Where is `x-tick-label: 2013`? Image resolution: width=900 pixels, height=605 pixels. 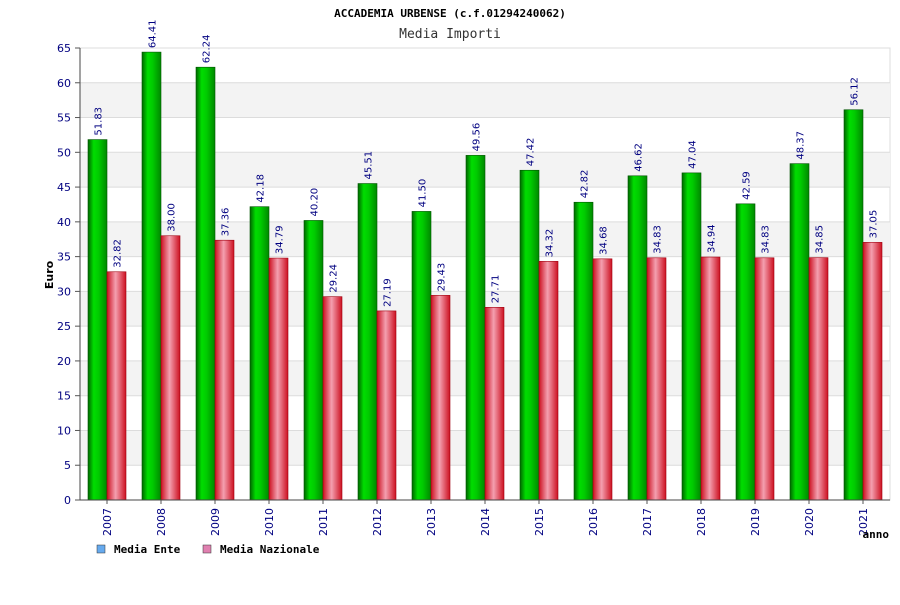 x-tick-label: 2013 is located at coordinates (431, 522).